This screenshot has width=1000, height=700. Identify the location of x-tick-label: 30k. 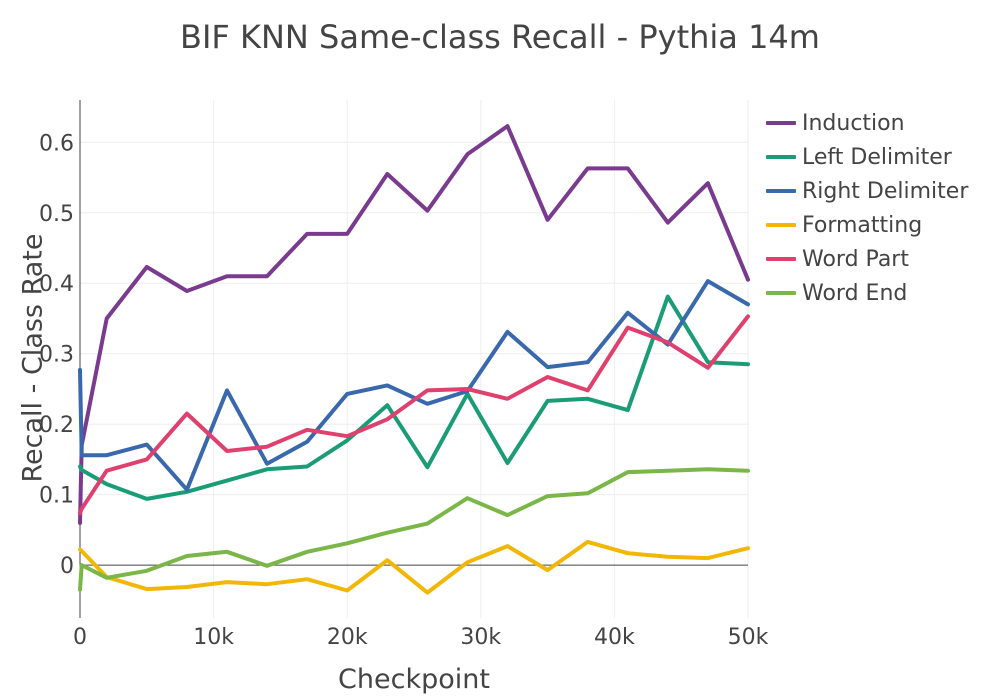
(480, 637).